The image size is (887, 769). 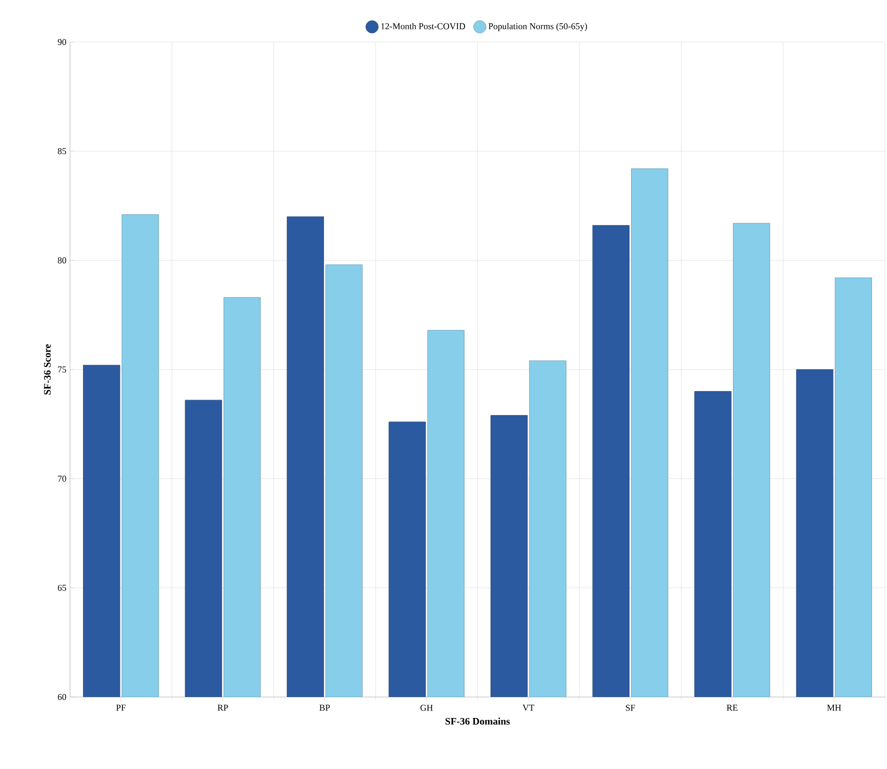 What do you see at coordinates (478, 721) in the screenshot?
I see `x-axis-title: SF-36 Domains` at bounding box center [478, 721].